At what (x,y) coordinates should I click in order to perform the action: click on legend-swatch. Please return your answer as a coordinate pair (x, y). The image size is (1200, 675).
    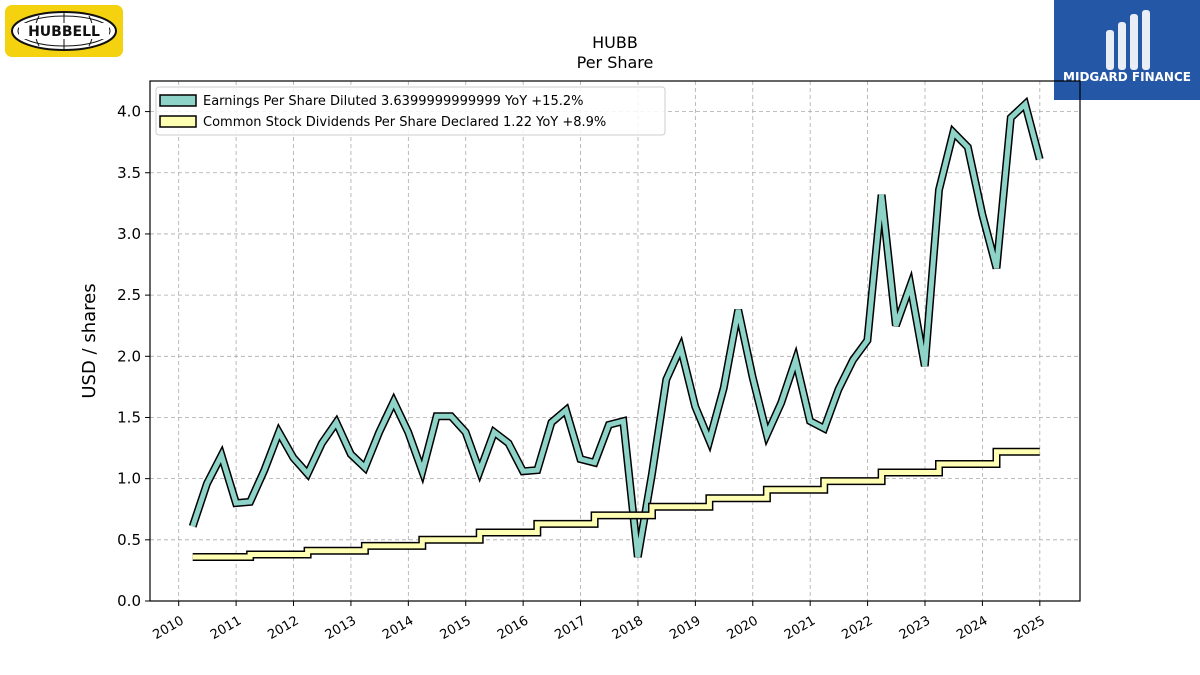
    Looking at the image, I should click on (178, 121).